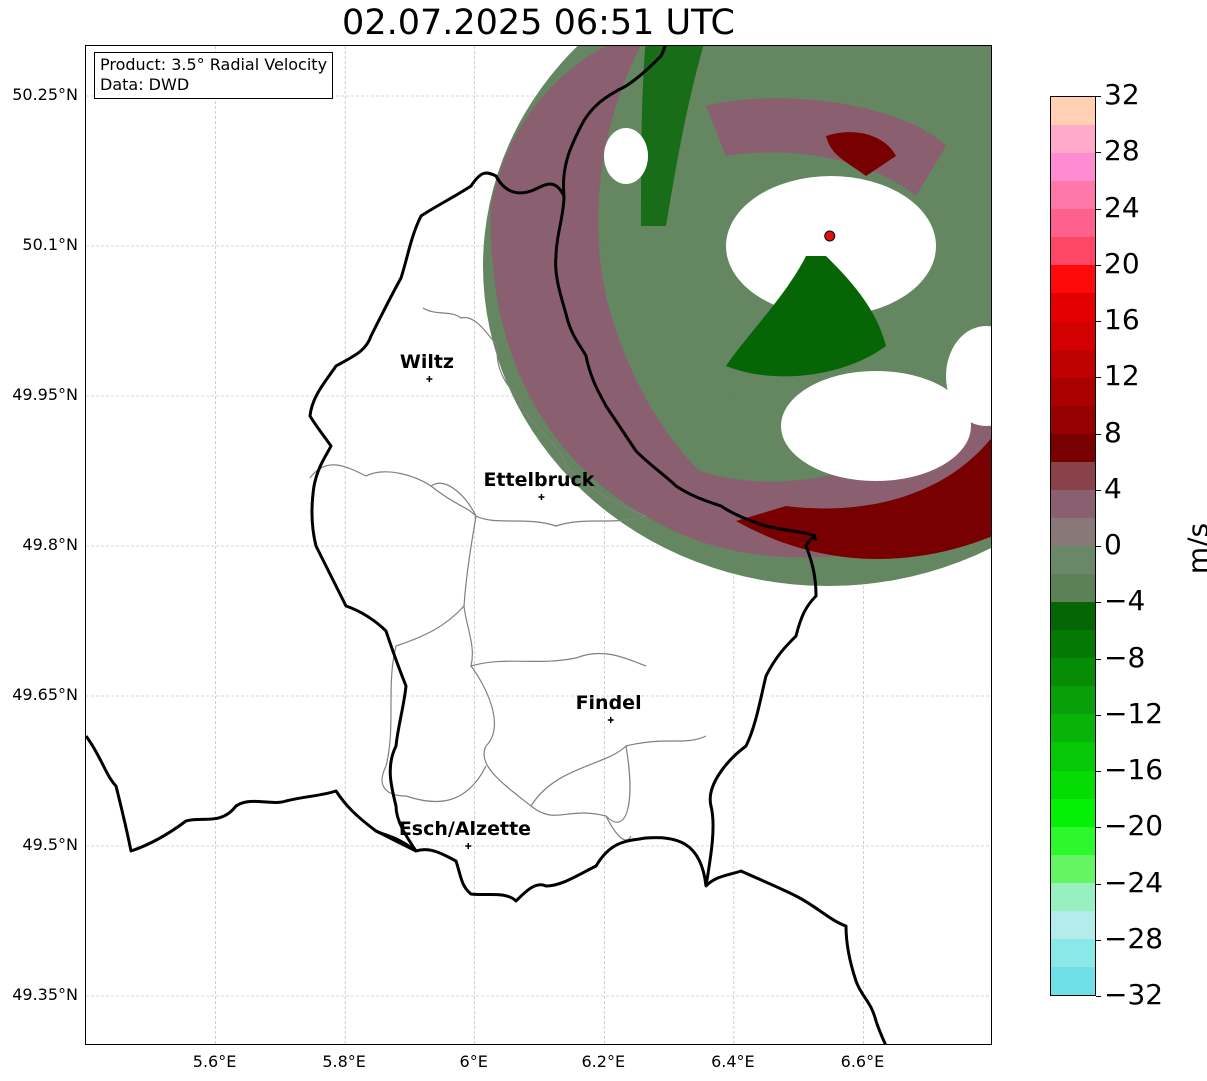 The width and height of the screenshot is (1207, 1081). What do you see at coordinates (831, 246) in the screenshot?
I see `echo-clear-center` at bounding box center [831, 246].